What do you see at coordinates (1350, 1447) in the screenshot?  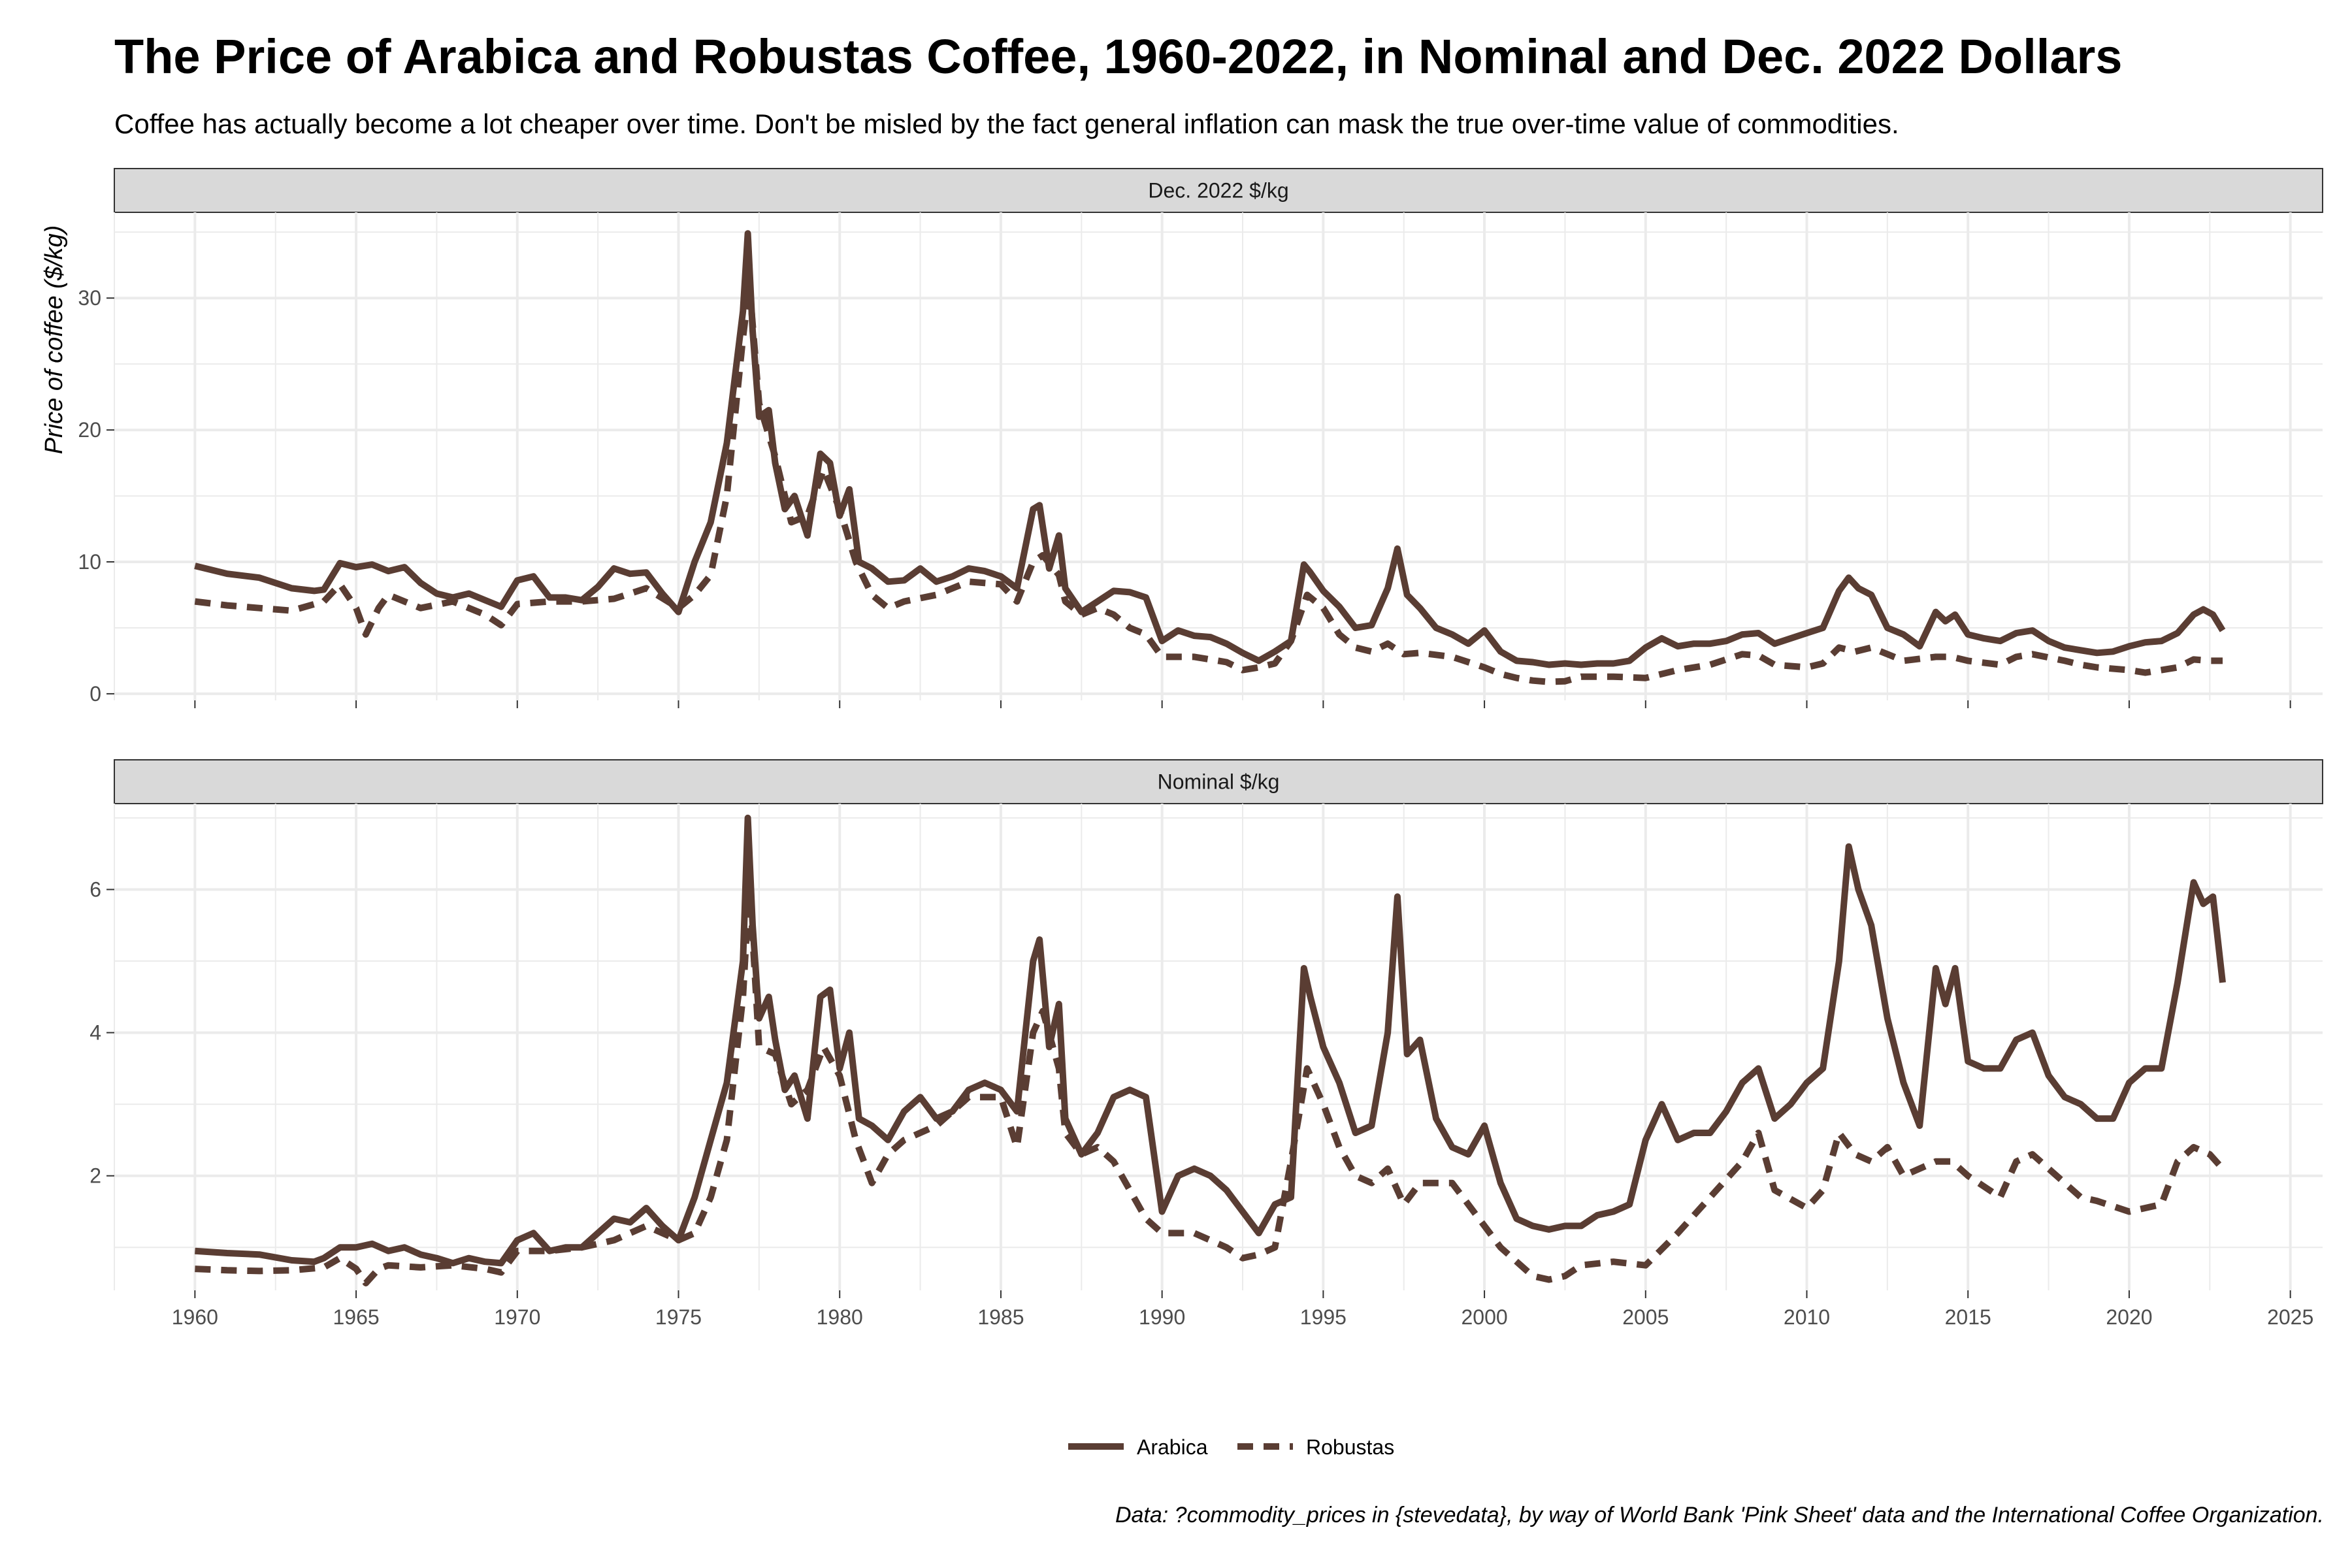 I see `legend-label-robustas: Robustas` at bounding box center [1350, 1447].